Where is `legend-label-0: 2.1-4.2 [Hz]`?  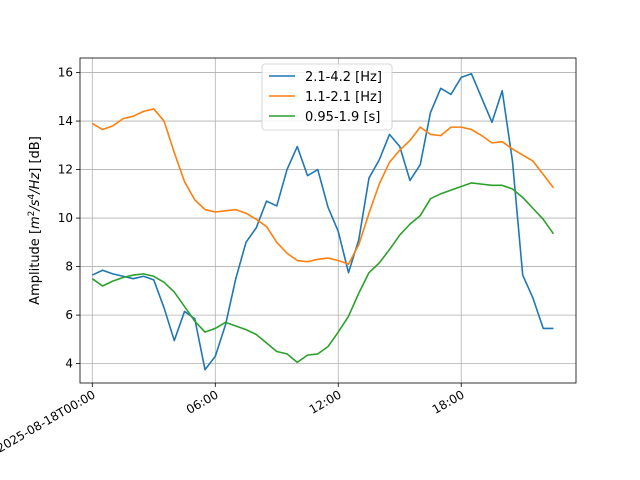
legend-label-0: 2.1-4.2 [Hz] is located at coordinates (343, 77).